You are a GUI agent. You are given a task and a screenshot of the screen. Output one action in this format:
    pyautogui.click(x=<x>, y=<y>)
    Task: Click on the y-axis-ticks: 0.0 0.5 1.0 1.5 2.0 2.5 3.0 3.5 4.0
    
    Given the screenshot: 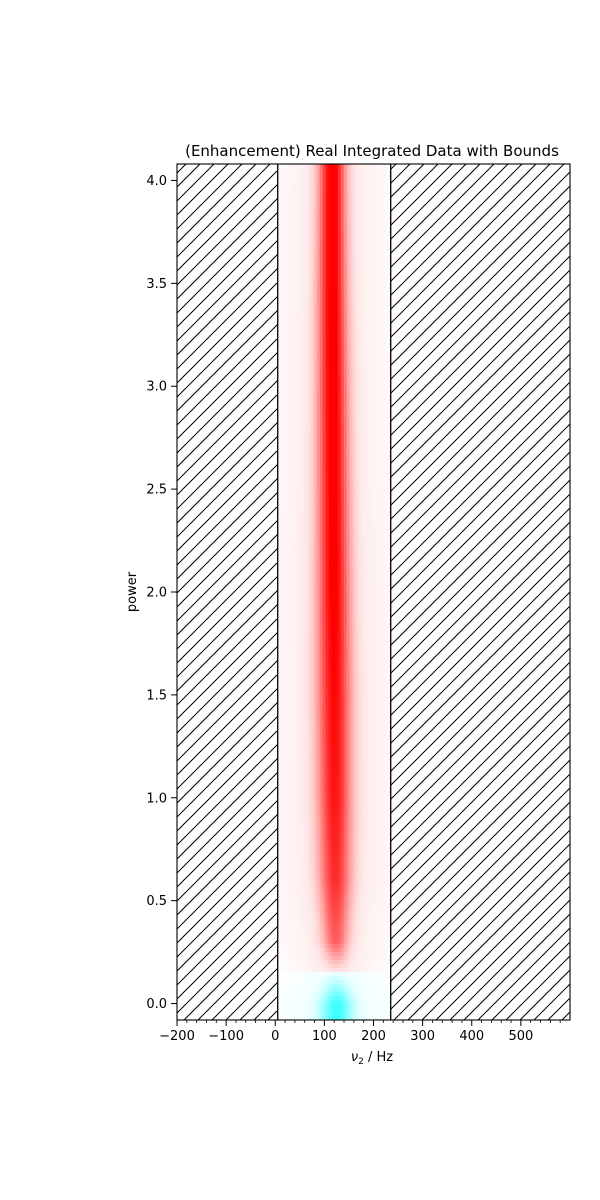 What is the action you would take?
    pyautogui.click(x=161, y=593)
    